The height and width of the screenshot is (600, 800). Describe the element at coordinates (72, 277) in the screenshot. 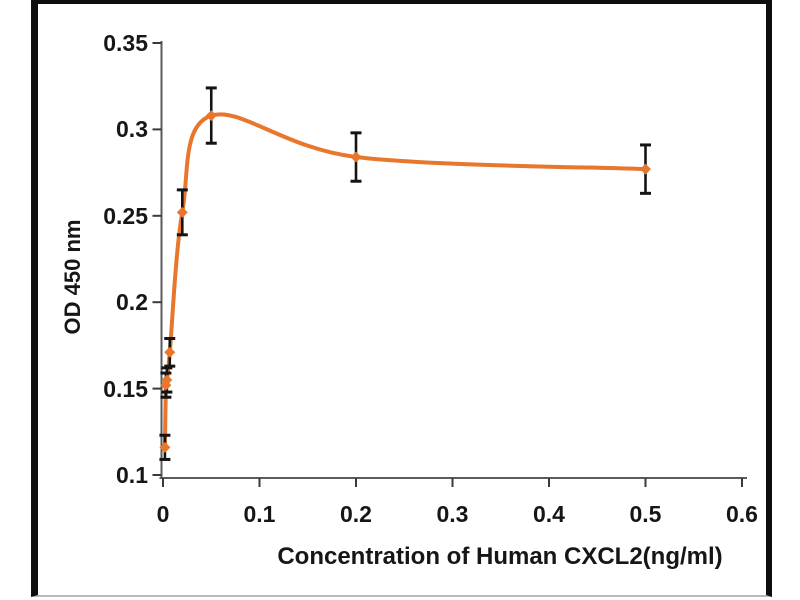

I see `y-axis-title: OD 450 nm` at that location.